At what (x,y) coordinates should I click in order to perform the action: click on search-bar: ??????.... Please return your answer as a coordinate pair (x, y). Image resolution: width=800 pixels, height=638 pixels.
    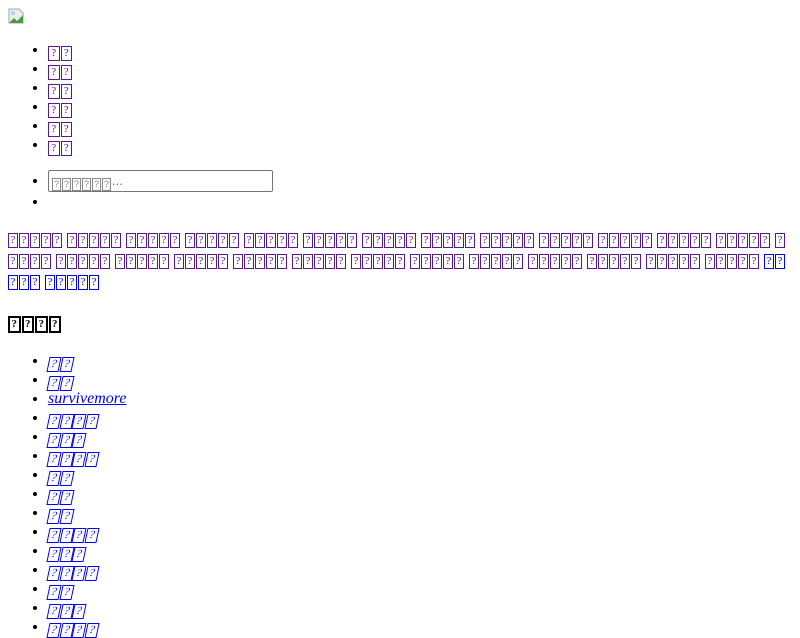
    Looking at the image, I should click on (400, 190).